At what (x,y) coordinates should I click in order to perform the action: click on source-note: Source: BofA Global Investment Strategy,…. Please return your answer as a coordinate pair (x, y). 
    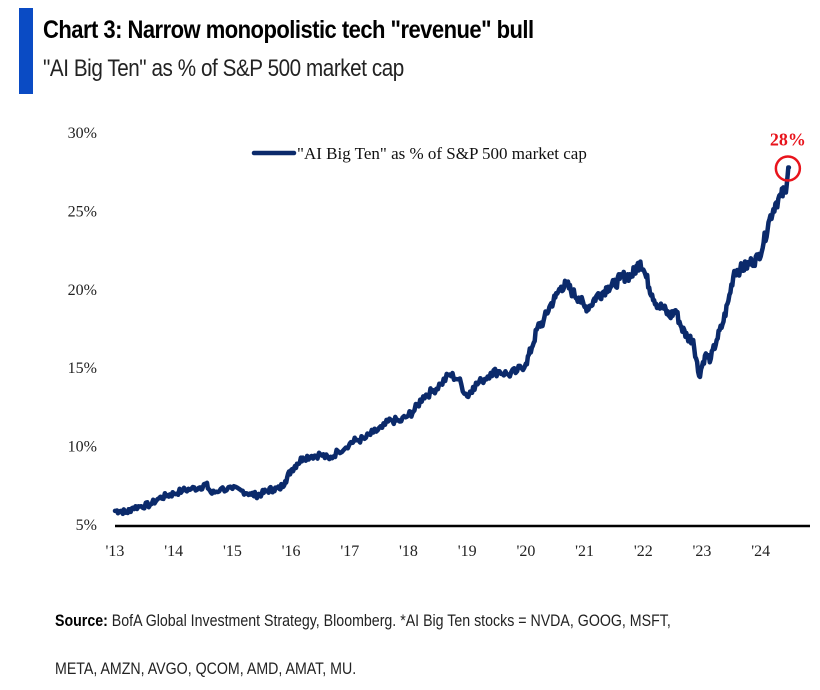
    Looking at the image, I should click on (363, 621).